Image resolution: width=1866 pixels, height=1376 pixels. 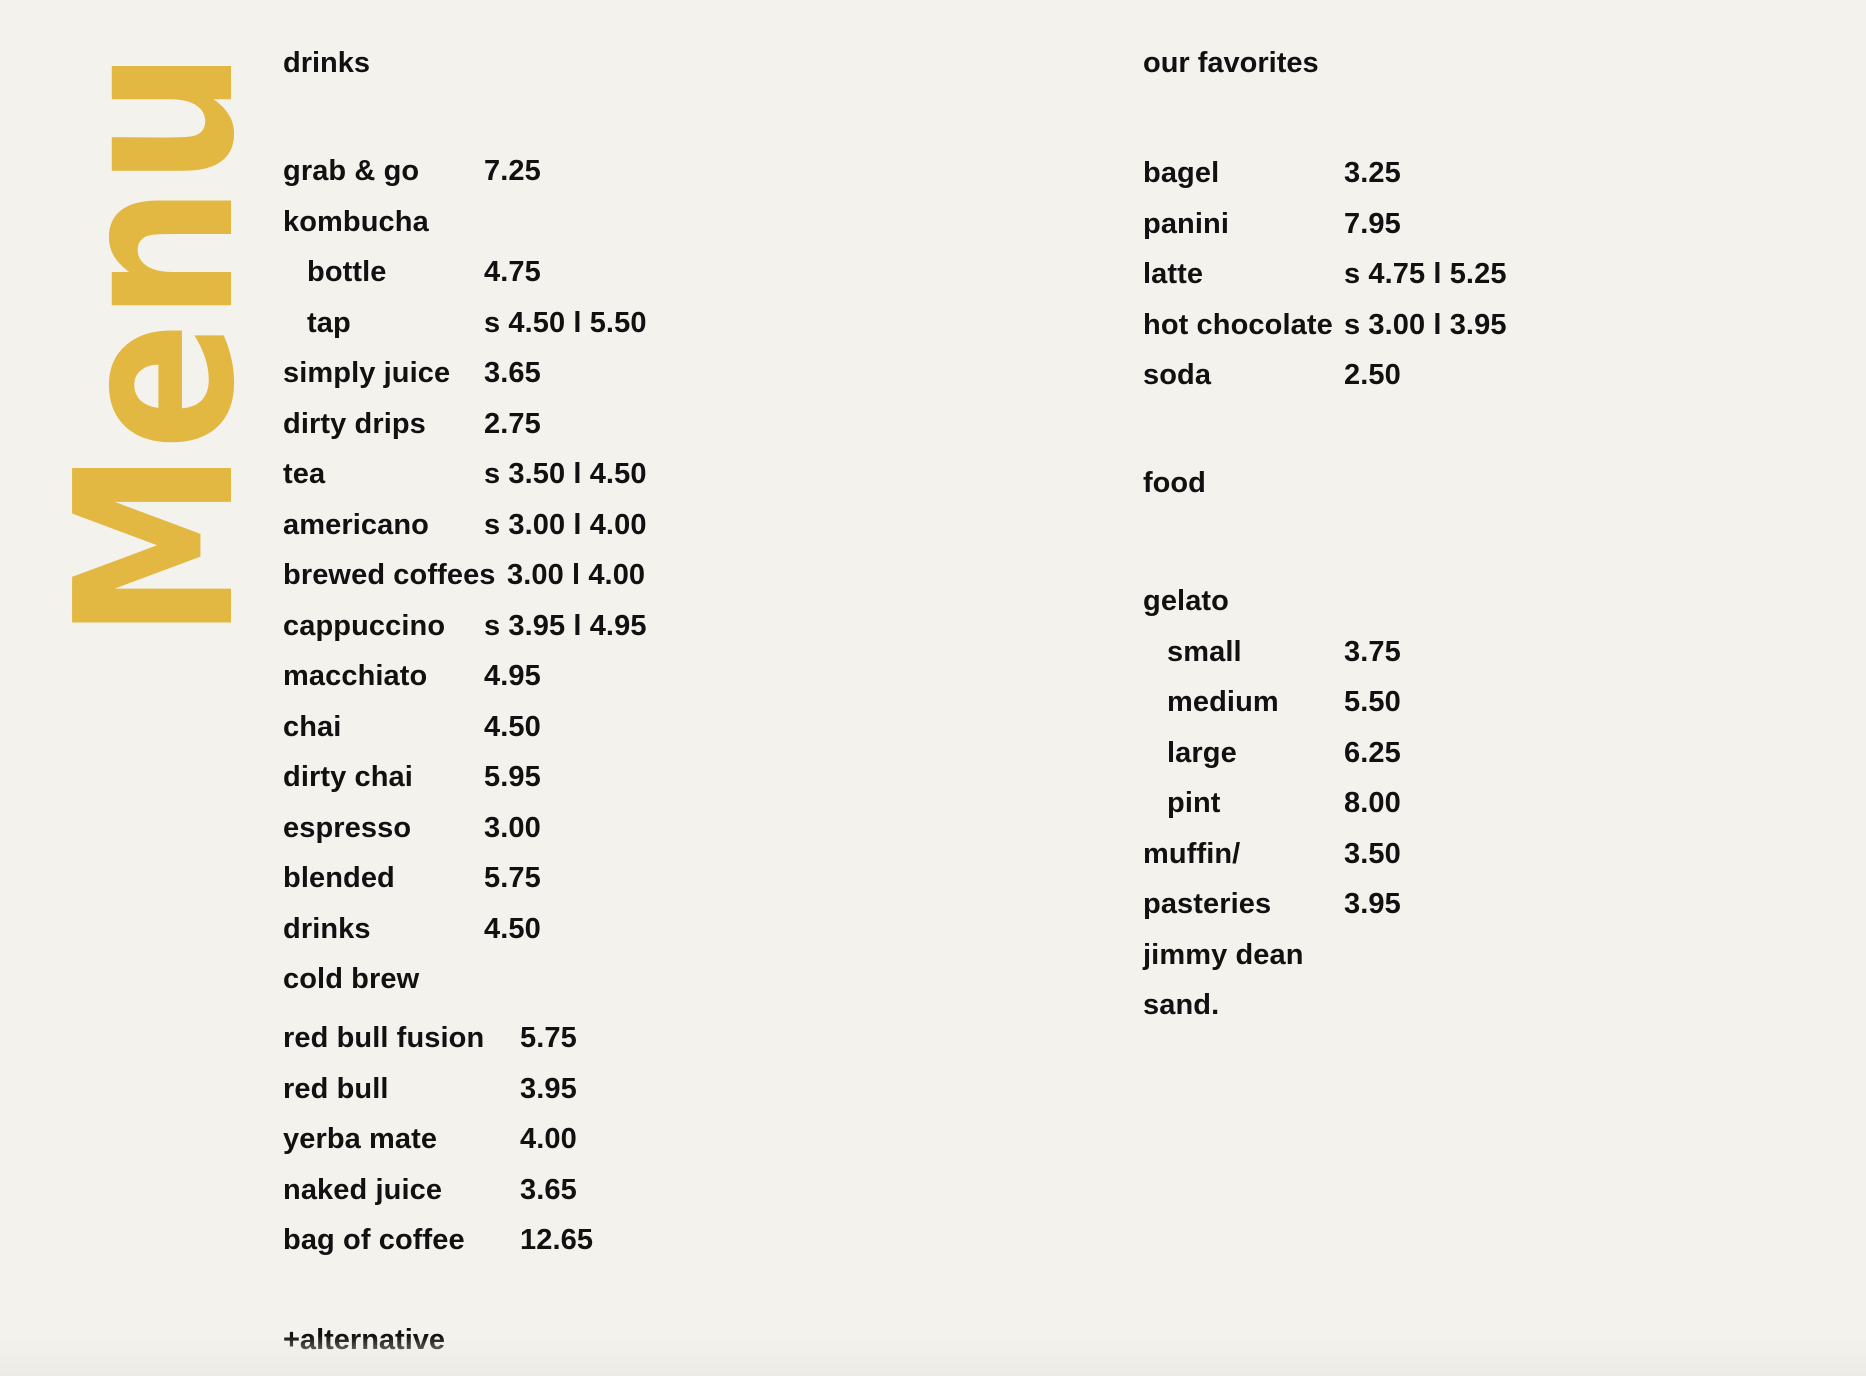 What do you see at coordinates (354, 423) in the screenshot?
I see `menu-item-name: dirty drips` at bounding box center [354, 423].